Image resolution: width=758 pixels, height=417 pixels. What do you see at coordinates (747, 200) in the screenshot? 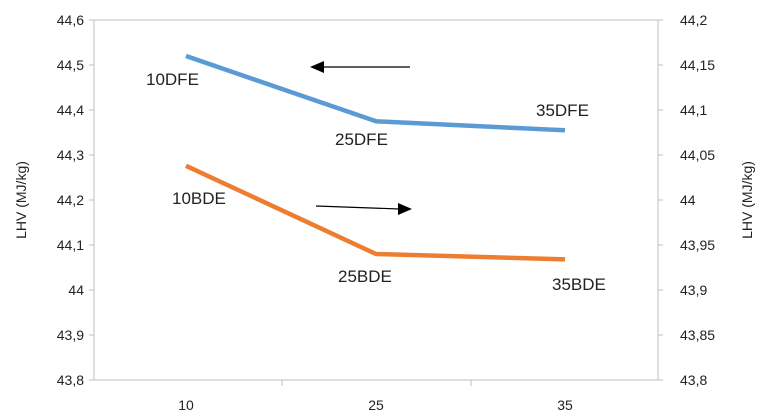
I see `y-axis-right-title: LHV (MJ/kg)` at bounding box center [747, 200].